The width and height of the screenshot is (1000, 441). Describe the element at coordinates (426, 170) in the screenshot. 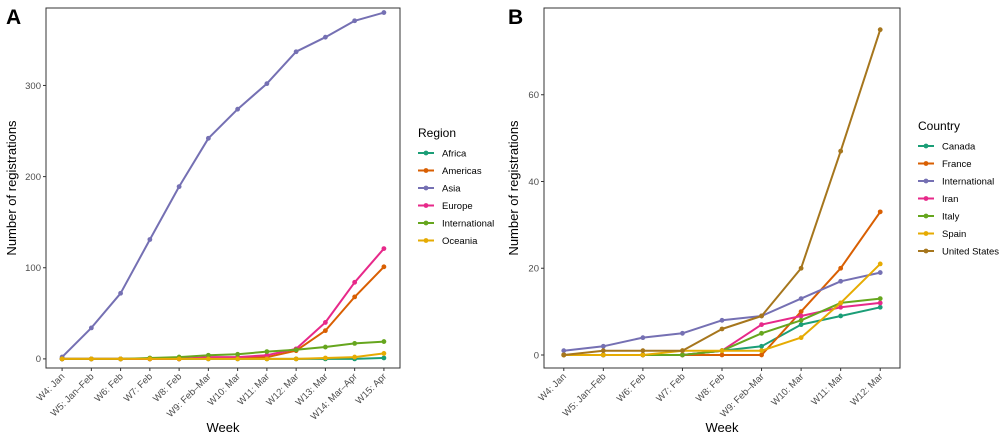

I see `legend-marker-americas` at that location.